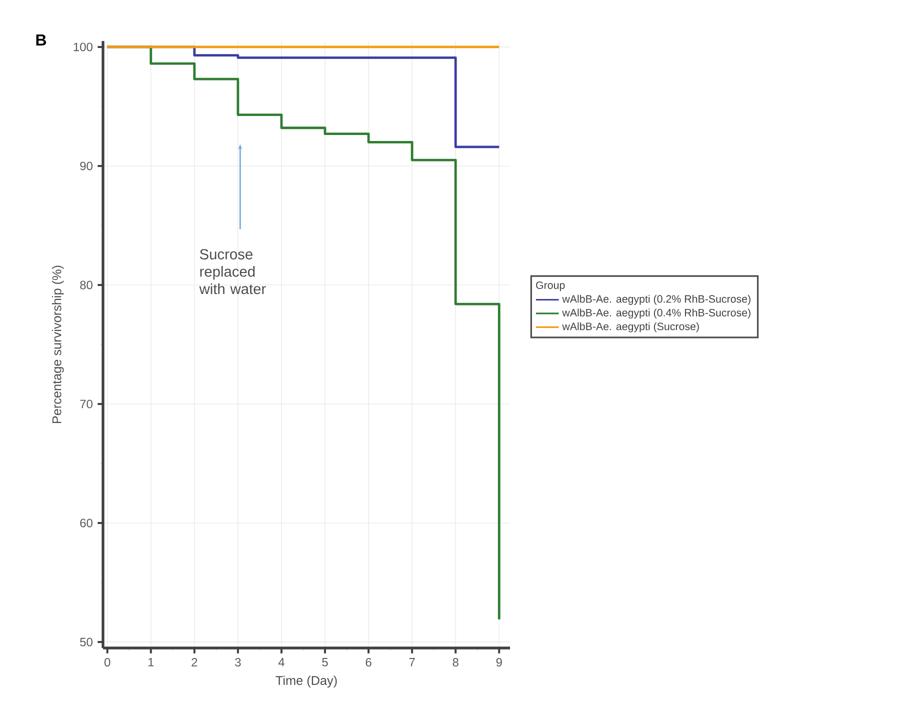 Image resolution: width=916 pixels, height=715 pixels. I want to click on chart-title: B, so click(41, 40).